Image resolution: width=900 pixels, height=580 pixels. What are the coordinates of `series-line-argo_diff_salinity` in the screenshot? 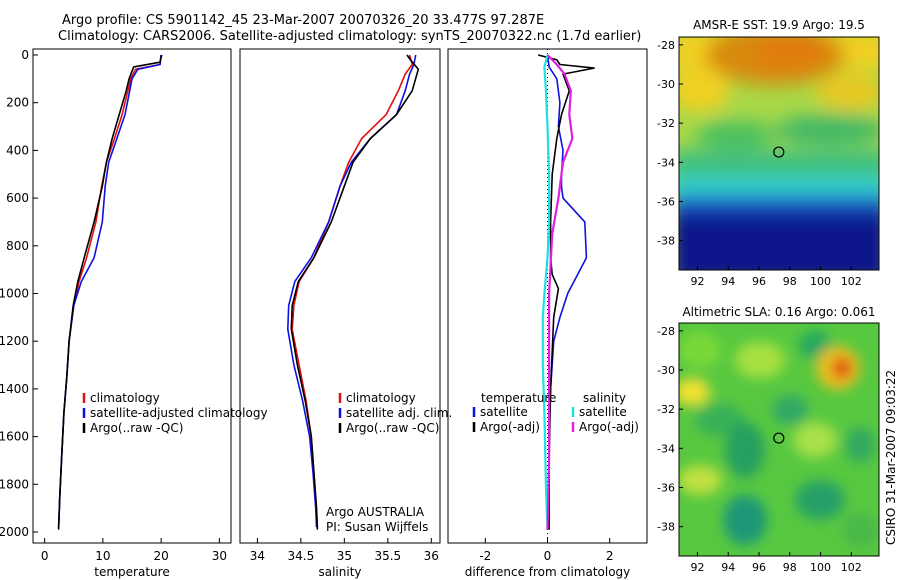 It's located at (560, 292).